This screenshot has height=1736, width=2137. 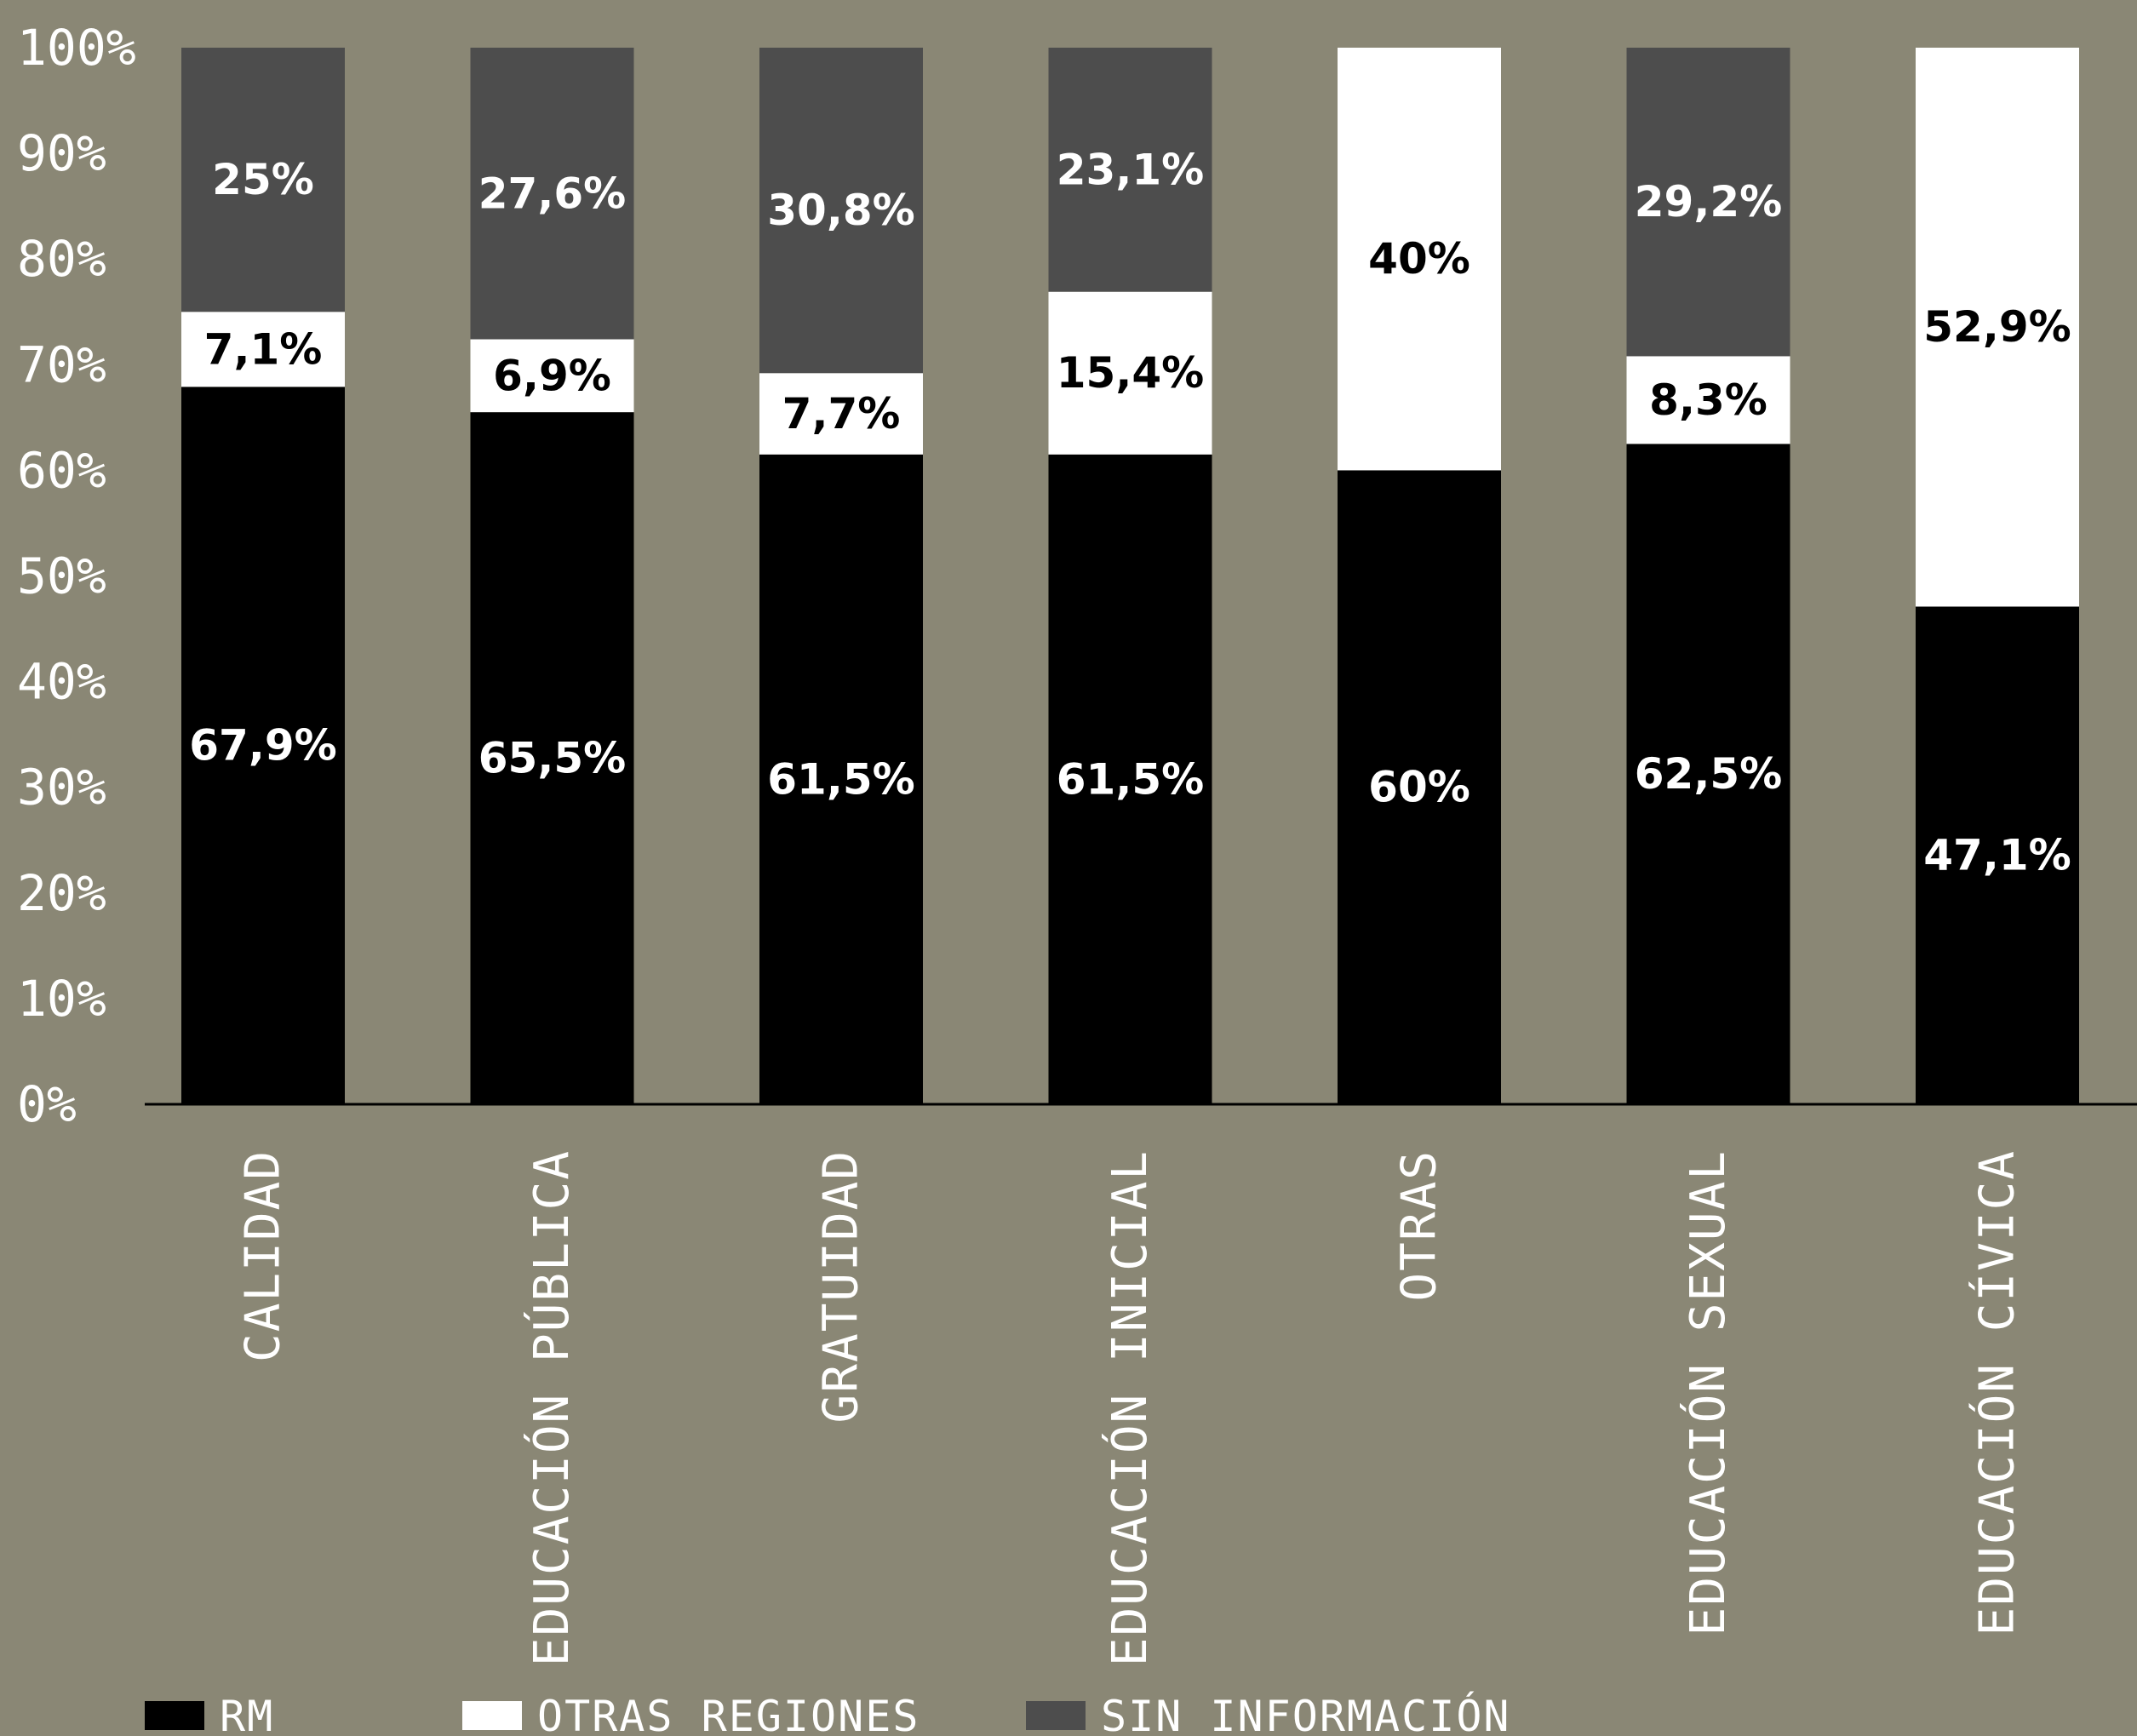 I want to click on legend-label: OTRAS REGIONES, so click(x=728, y=1714).